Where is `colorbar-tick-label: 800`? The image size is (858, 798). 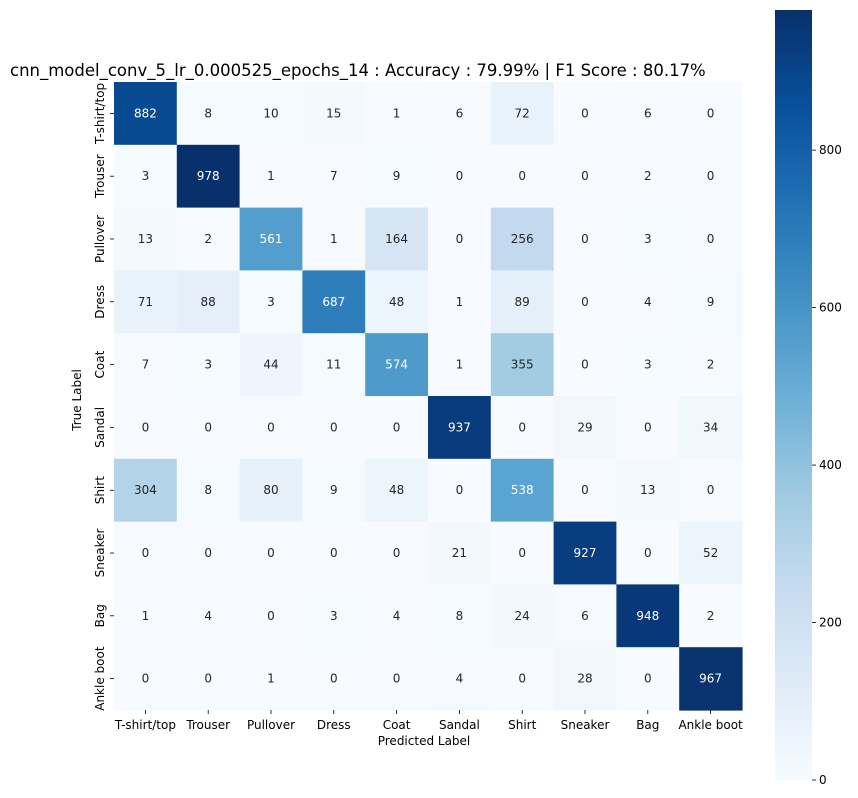 colorbar-tick-label: 800 is located at coordinates (830, 150).